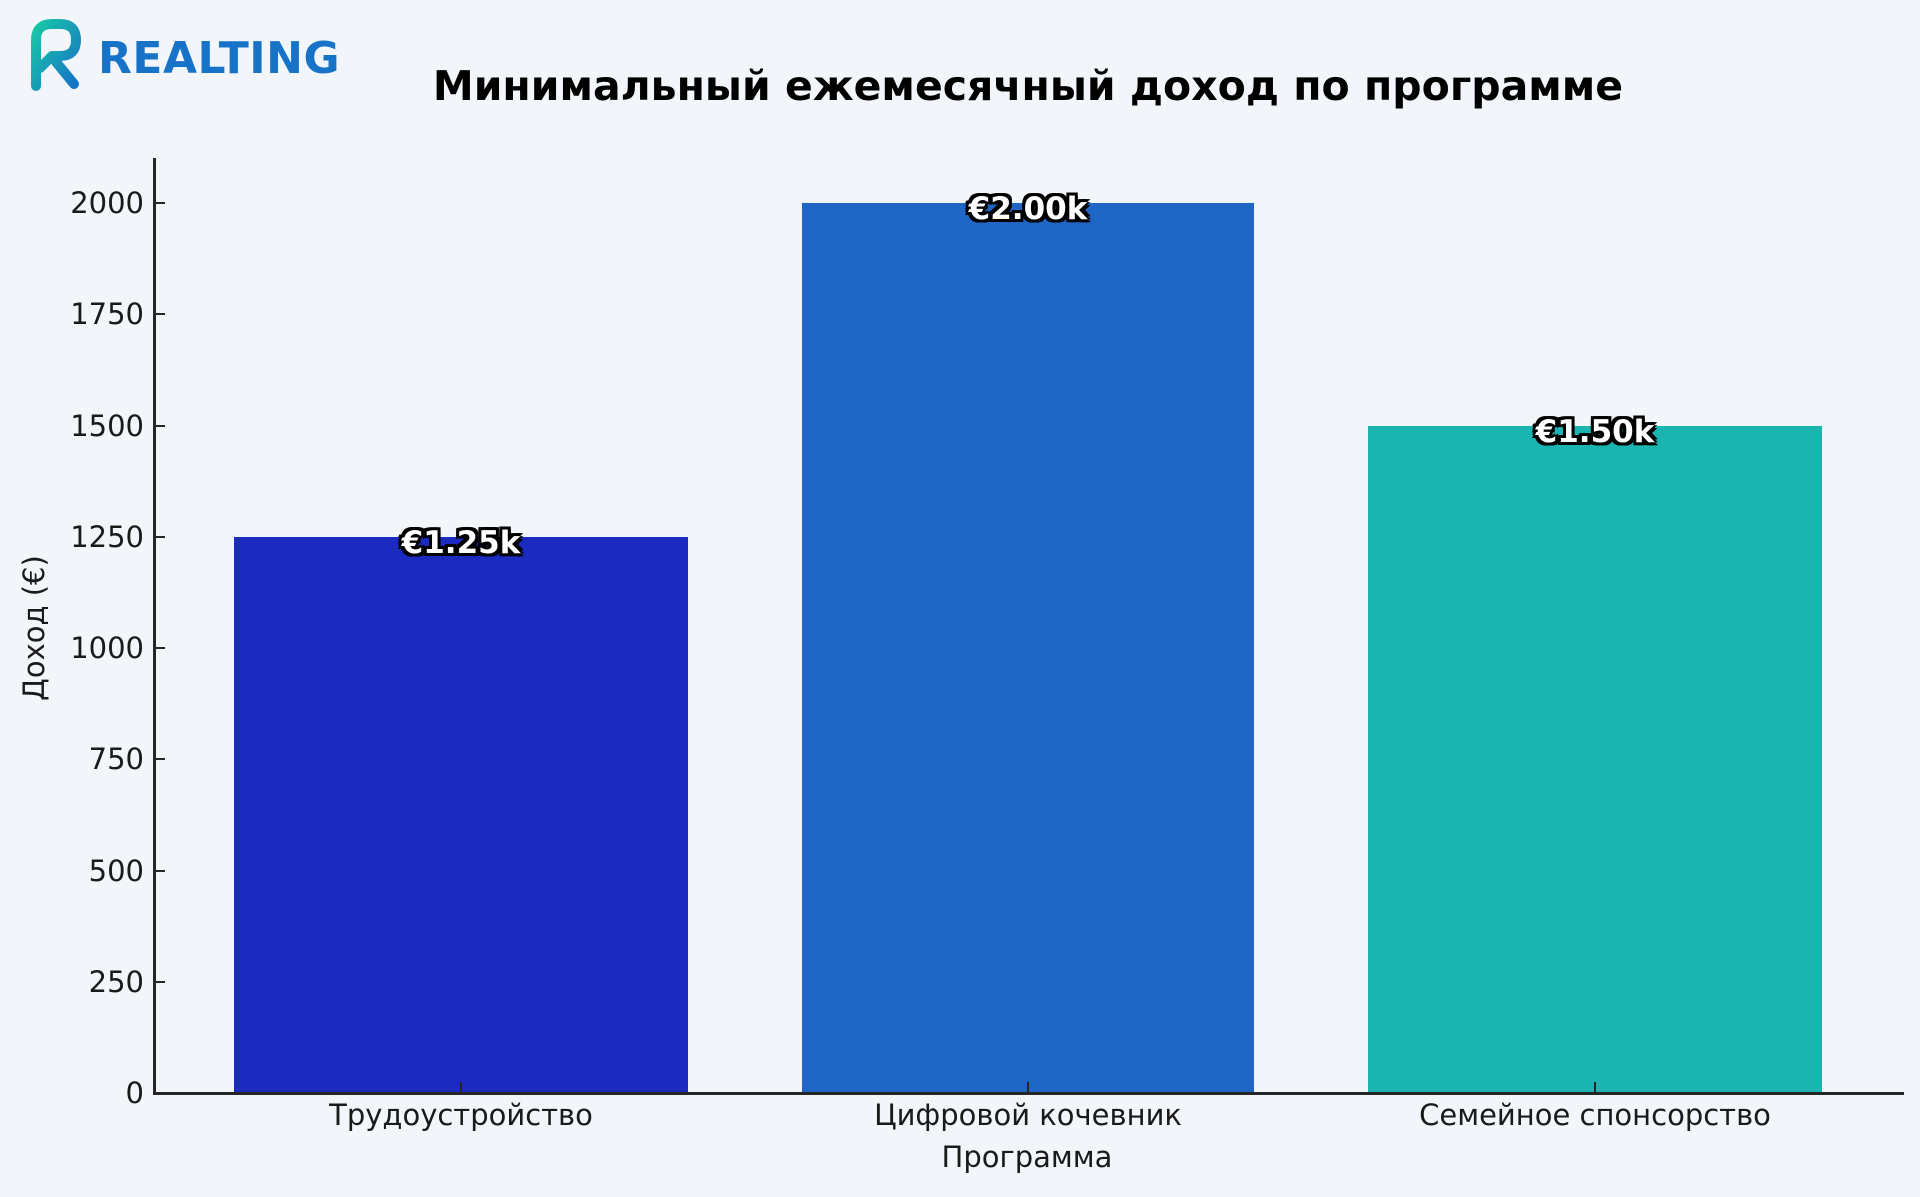 This screenshot has height=1197, width=1920. Describe the element at coordinates (154, 626) in the screenshot. I see `y-axis-line` at that location.